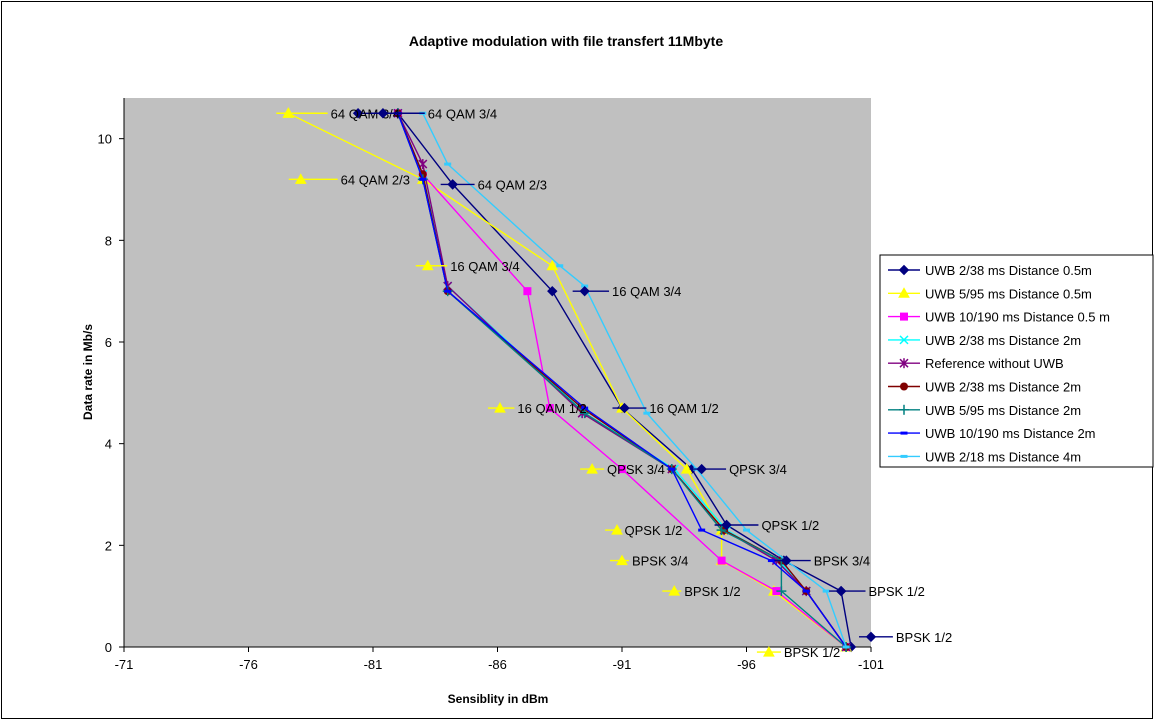 Image resolution: width=1156 pixels, height=722 pixels. What do you see at coordinates (108, 647) in the screenshot?
I see `y-tick-label: 0` at bounding box center [108, 647].